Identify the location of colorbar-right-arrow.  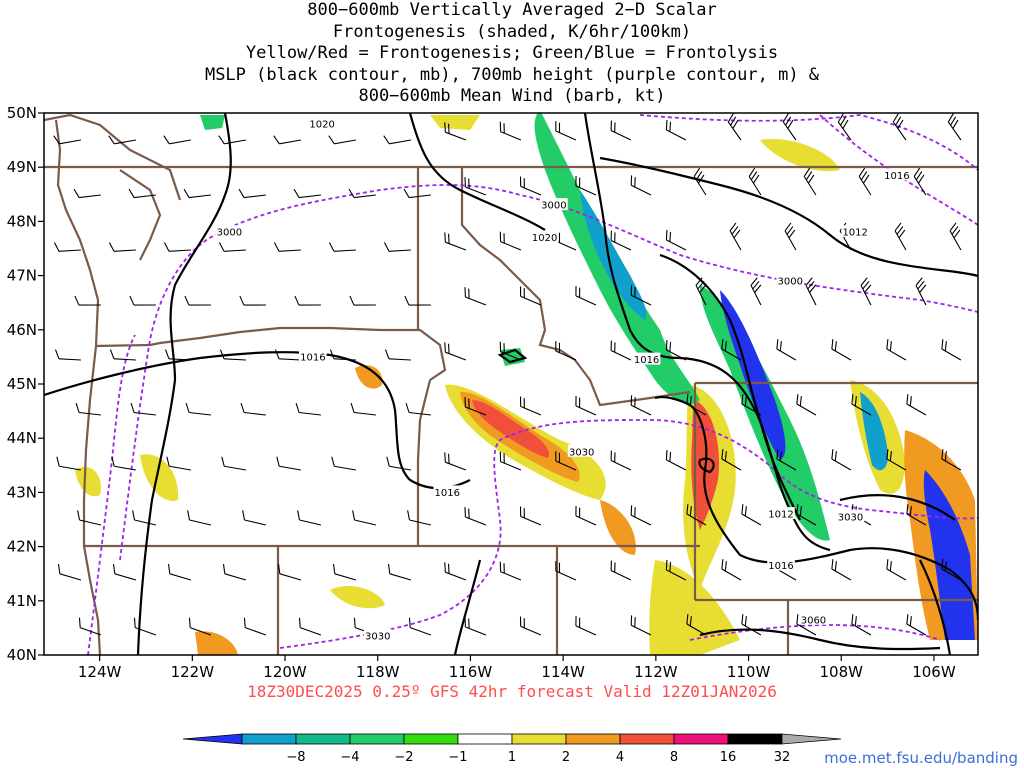
(811, 739).